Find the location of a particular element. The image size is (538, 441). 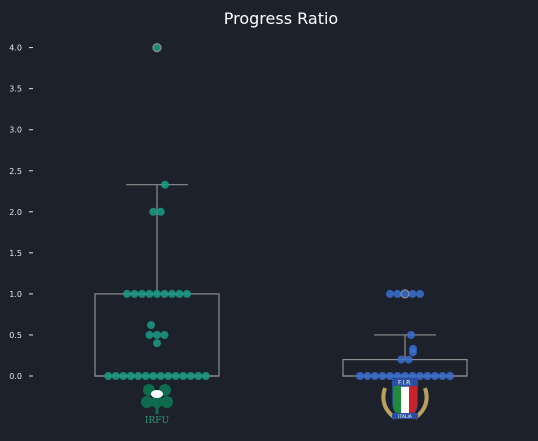

flag-green is located at coordinates (397, 401).